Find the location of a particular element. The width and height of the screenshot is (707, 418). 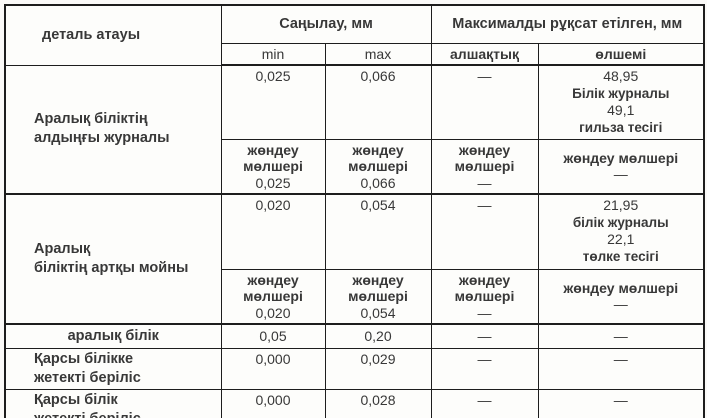

size-note: төлке тесігі is located at coordinates (620, 256).